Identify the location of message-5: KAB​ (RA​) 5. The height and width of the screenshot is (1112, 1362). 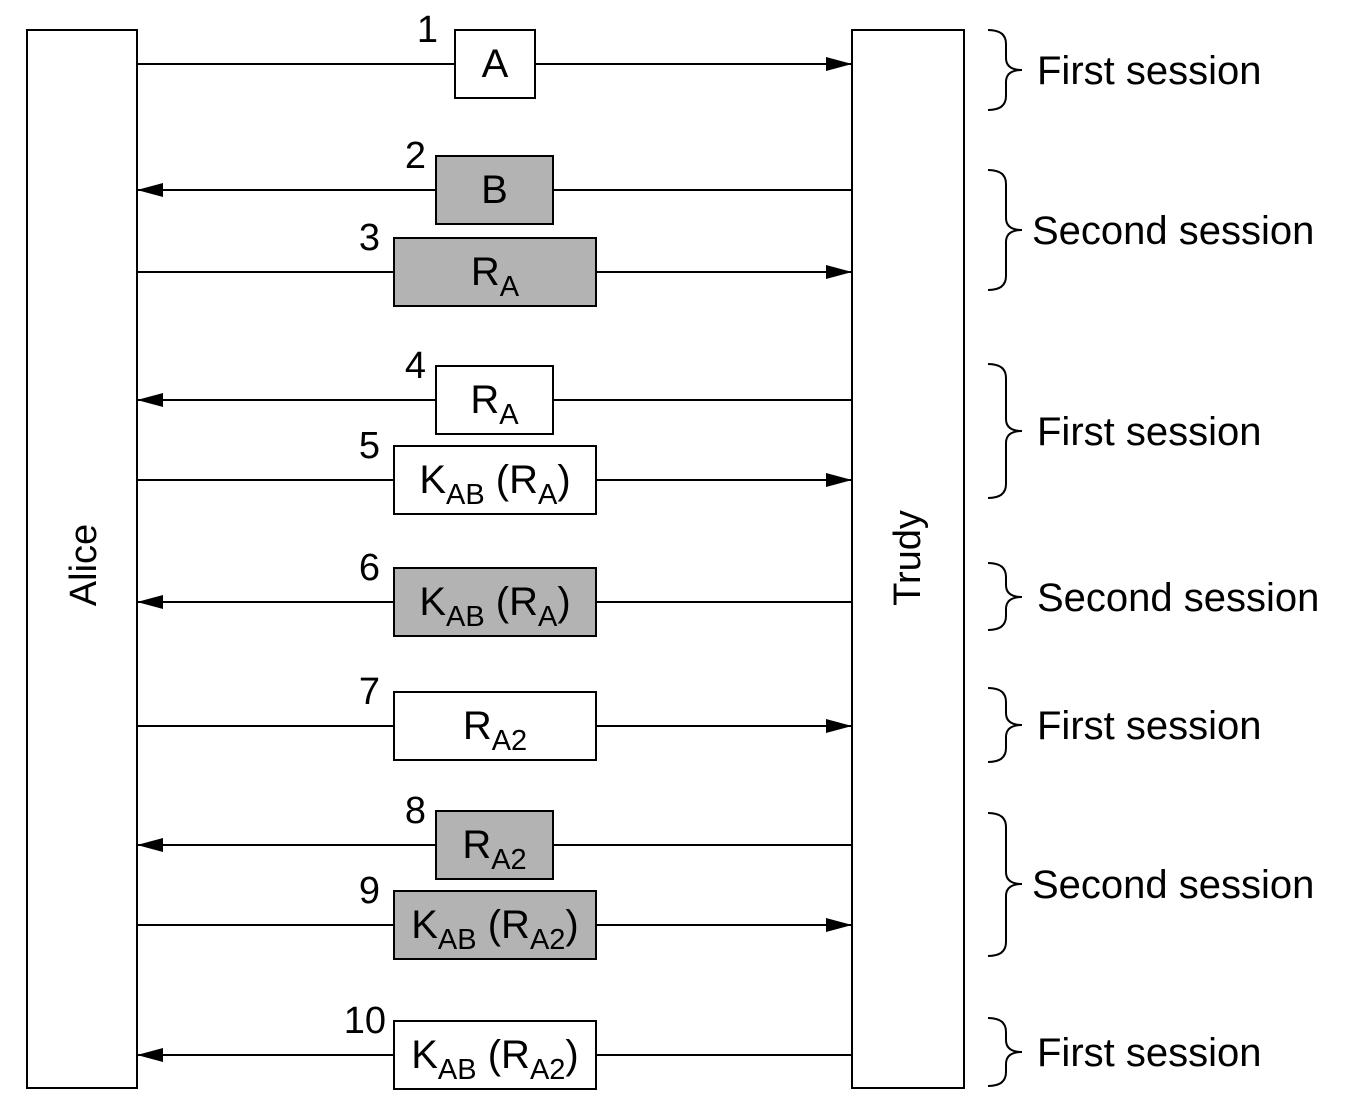
(494, 470).